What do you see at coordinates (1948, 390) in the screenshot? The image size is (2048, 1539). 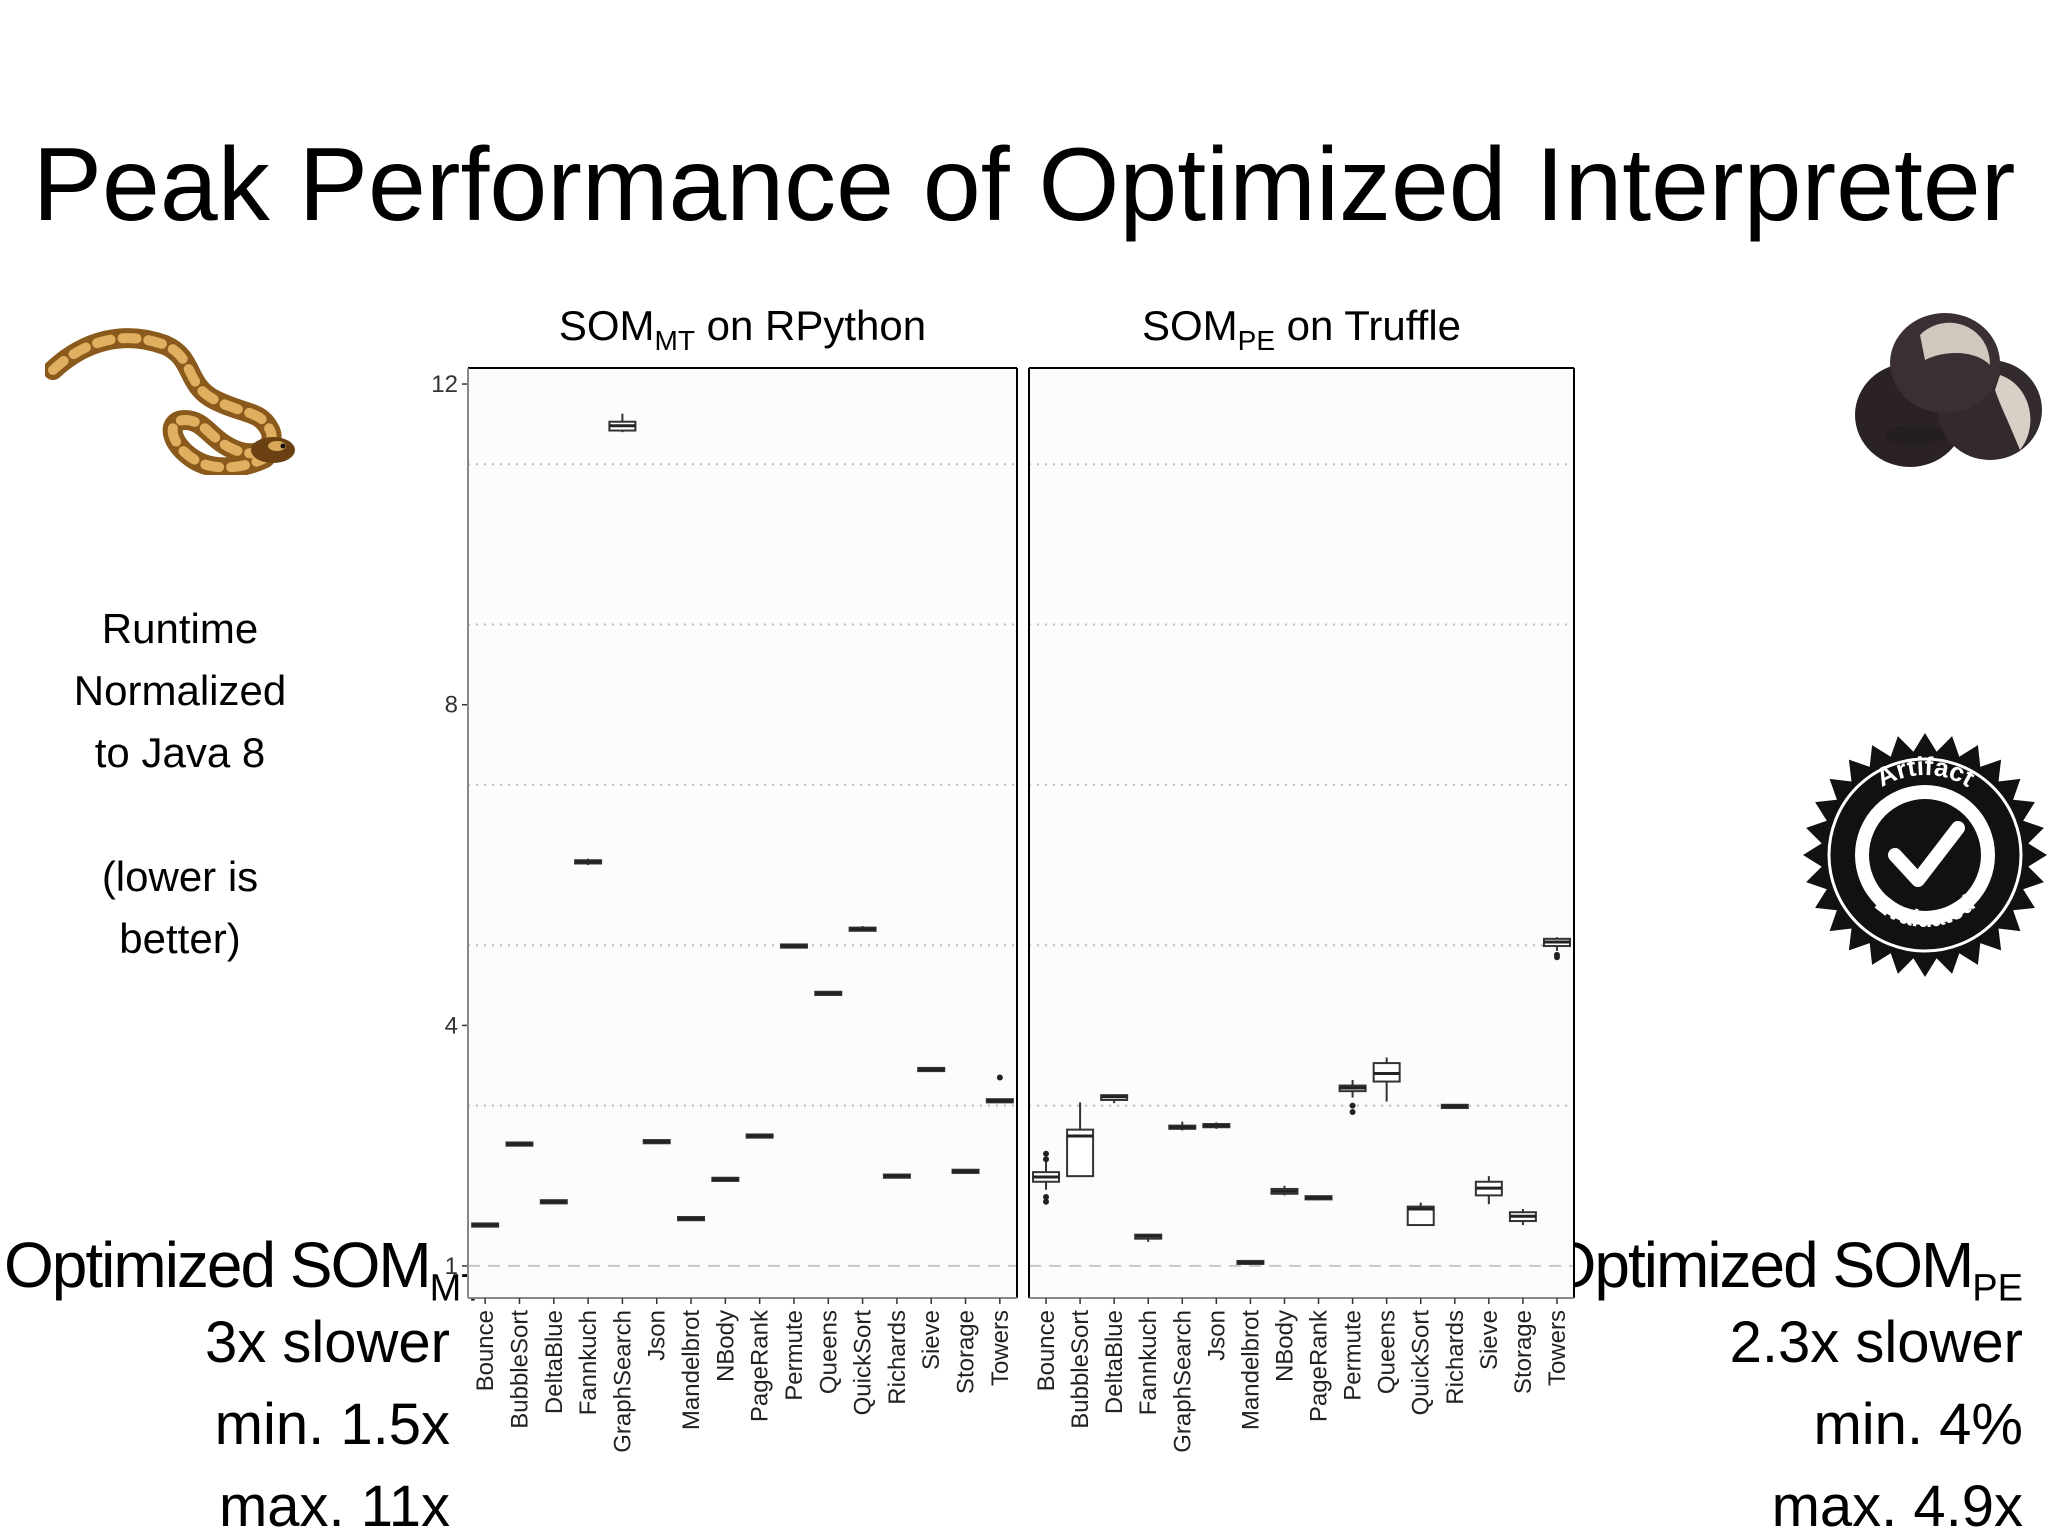 I see `truffle-icon` at bounding box center [1948, 390].